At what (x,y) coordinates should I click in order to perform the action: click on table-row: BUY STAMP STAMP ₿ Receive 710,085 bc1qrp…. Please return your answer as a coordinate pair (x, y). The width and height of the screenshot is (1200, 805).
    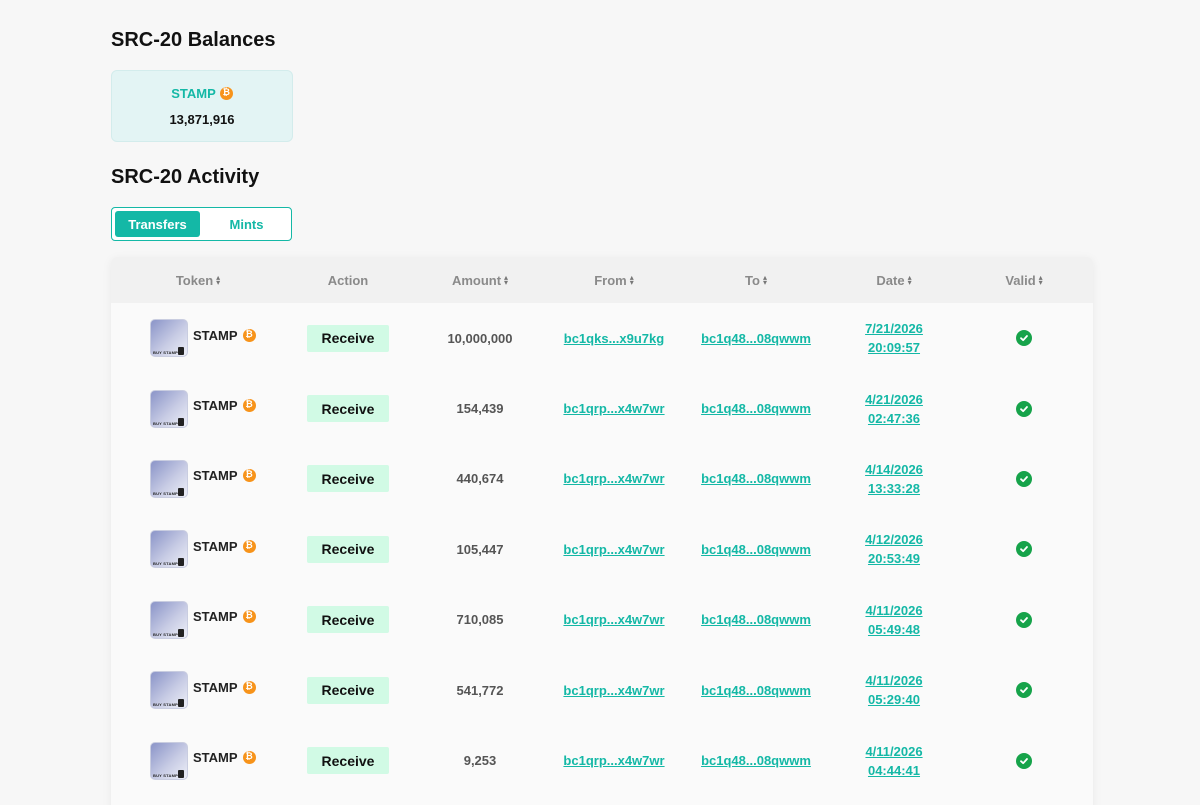
    Looking at the image, I should click on (602, 620).